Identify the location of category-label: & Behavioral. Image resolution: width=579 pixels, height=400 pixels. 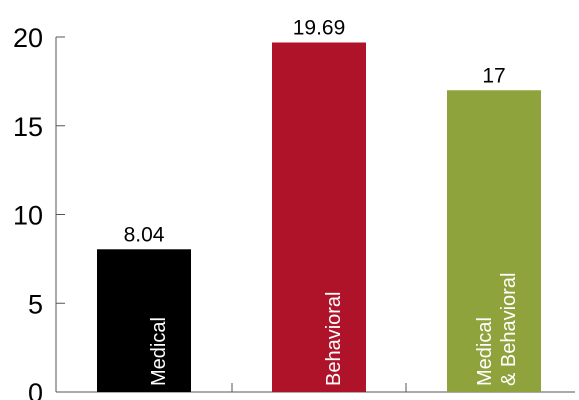
(509, 329).